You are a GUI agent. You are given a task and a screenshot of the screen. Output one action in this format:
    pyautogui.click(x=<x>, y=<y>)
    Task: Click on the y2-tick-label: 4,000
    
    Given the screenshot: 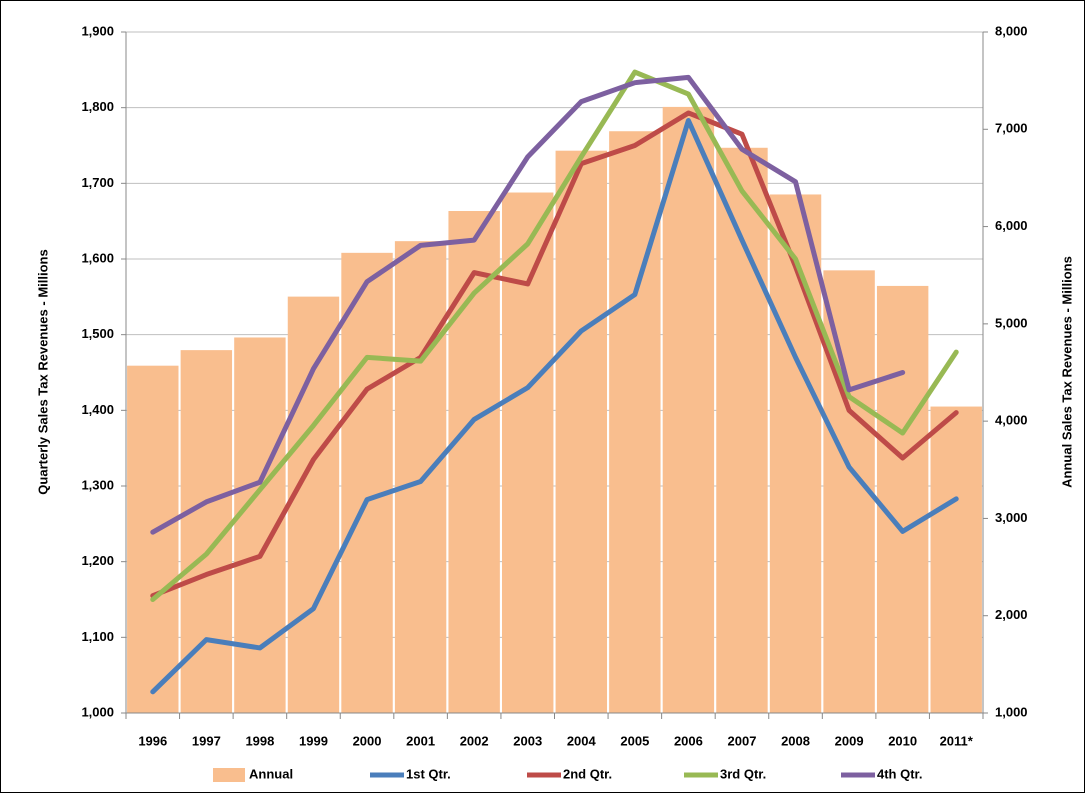 What is the action you would take?
    pyautogui.click(x=1011, y=420)
    